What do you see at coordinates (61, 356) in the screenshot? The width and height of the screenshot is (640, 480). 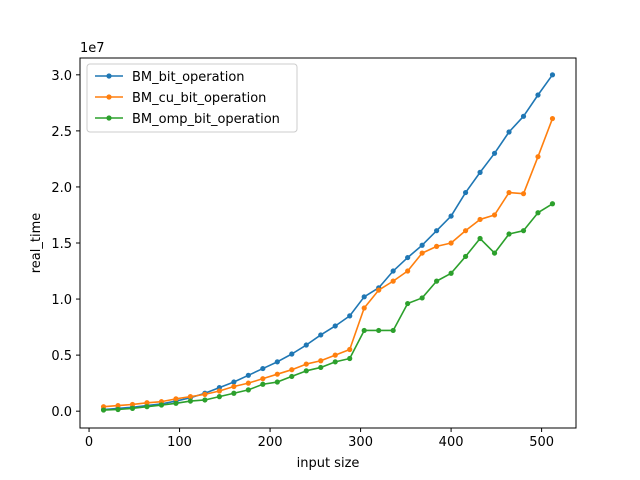 I see `y-tick-label: 0.5` at bounding box center [61, 356].